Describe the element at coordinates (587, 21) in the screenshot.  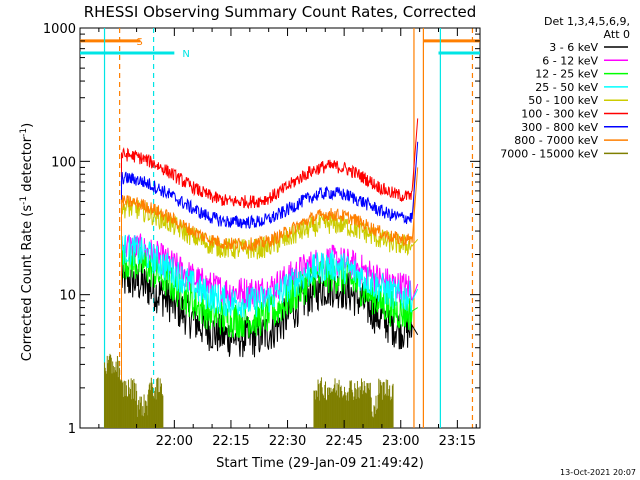
I see `legend-header-1: Det 1,3,4,5,6,9,` at that location.